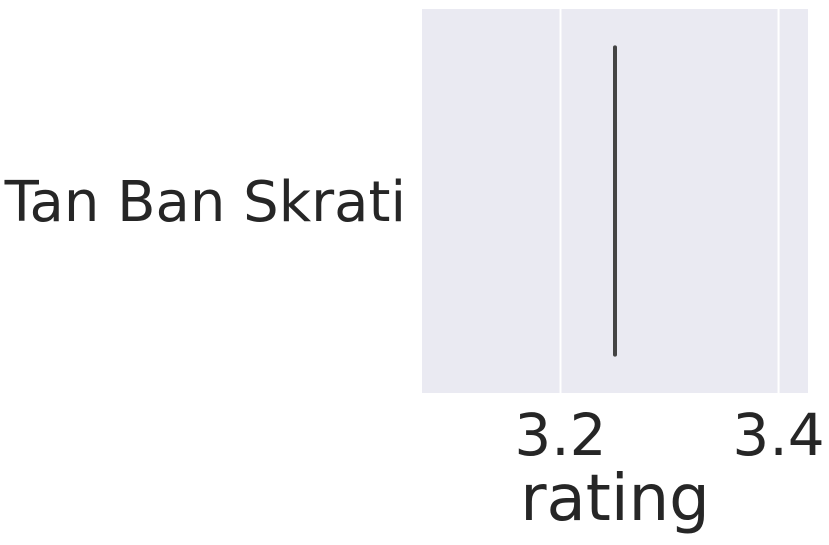 Image resolution: width=829 pixels, height=545 pixels. What do you see at coordinates (560, 435) in the screenshot?
I see `x-tick-label: 3.2` at bounding box center [560, 435].